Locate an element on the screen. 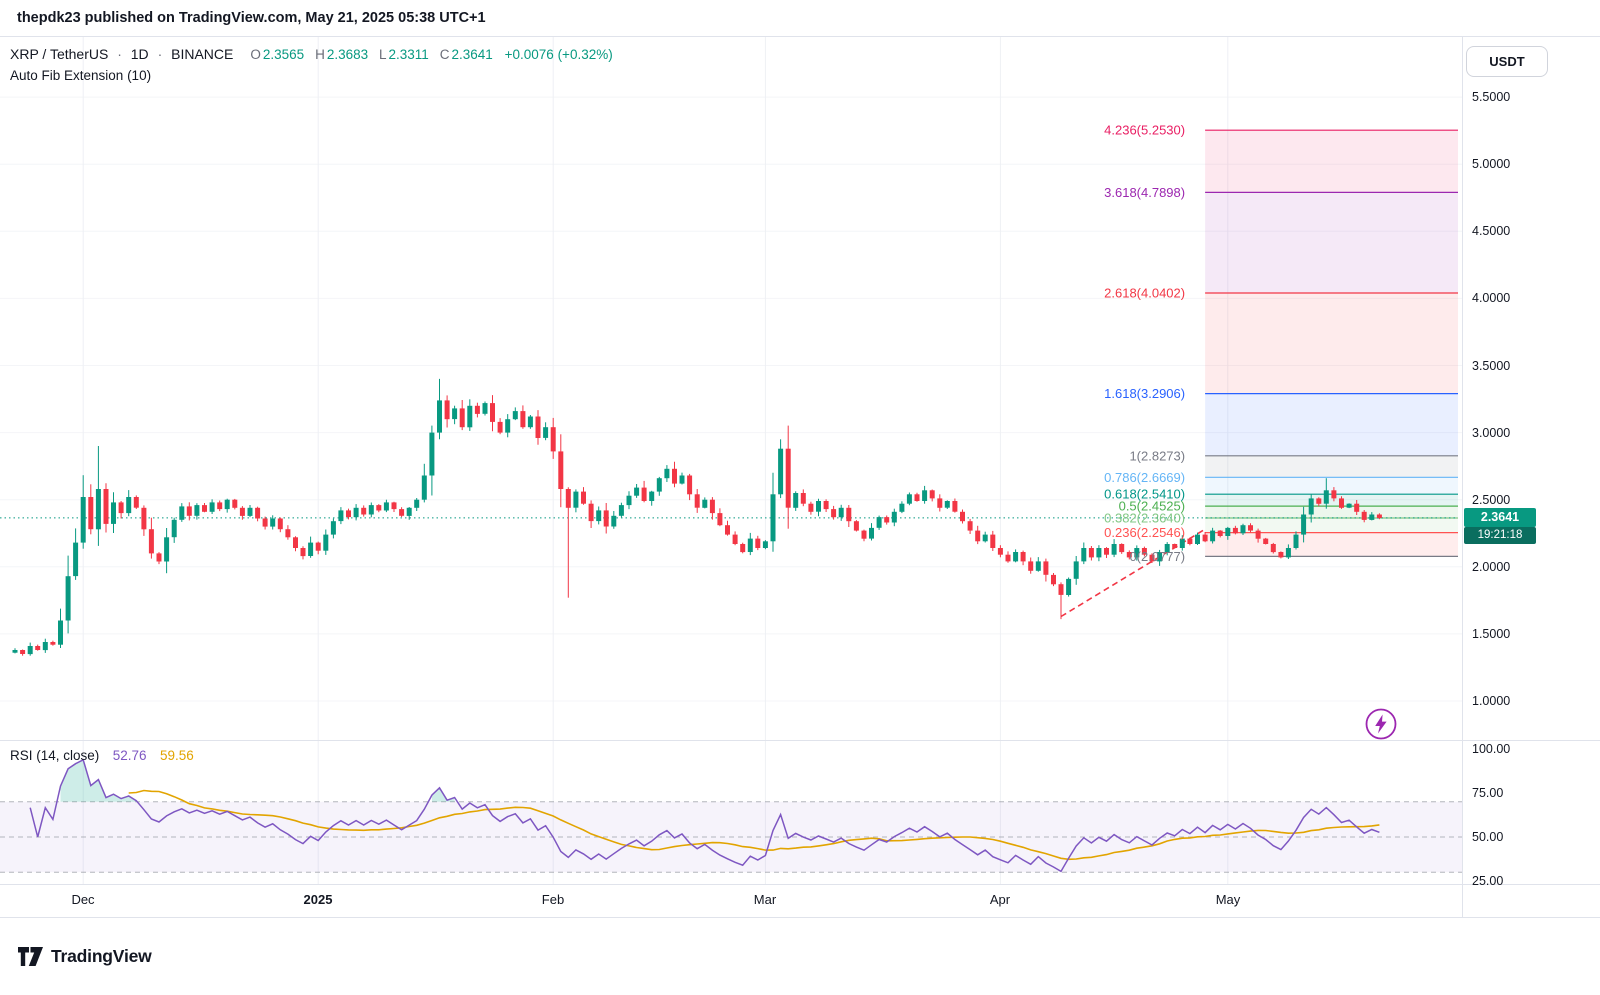 The image size is (1600, 995). price-tick: 4.5000 is located at coordinates (1491, 231).